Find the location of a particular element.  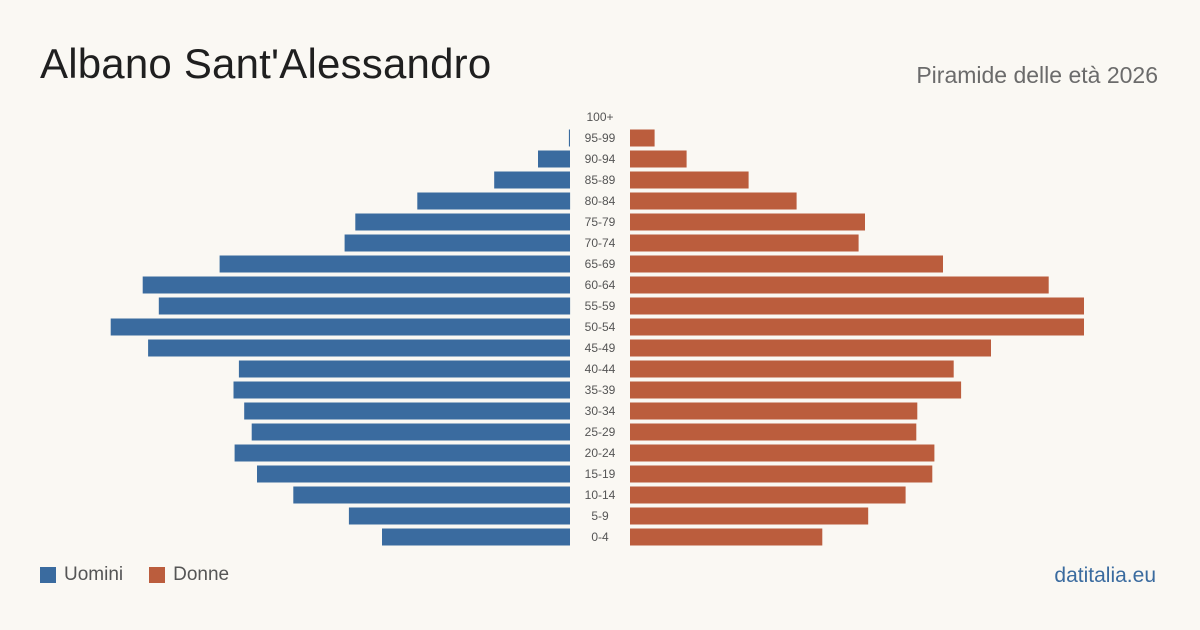

age-label-85-89: 85-89 is located at coordinates (600, 180).